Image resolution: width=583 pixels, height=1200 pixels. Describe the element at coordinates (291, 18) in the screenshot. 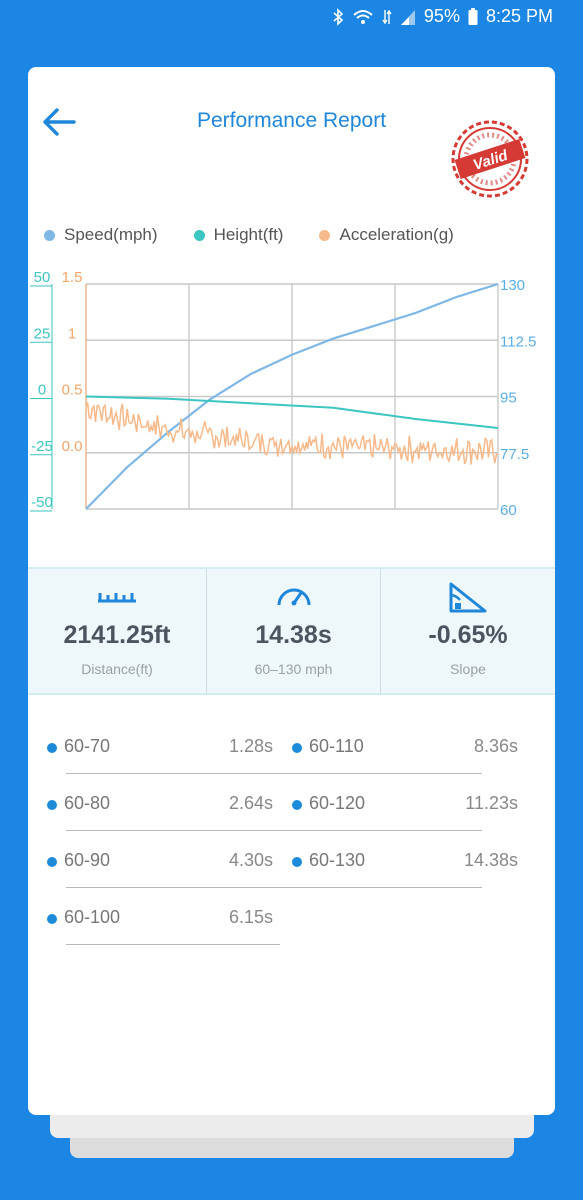

I see `status-bar: 95% 8:25 PM` at that location.